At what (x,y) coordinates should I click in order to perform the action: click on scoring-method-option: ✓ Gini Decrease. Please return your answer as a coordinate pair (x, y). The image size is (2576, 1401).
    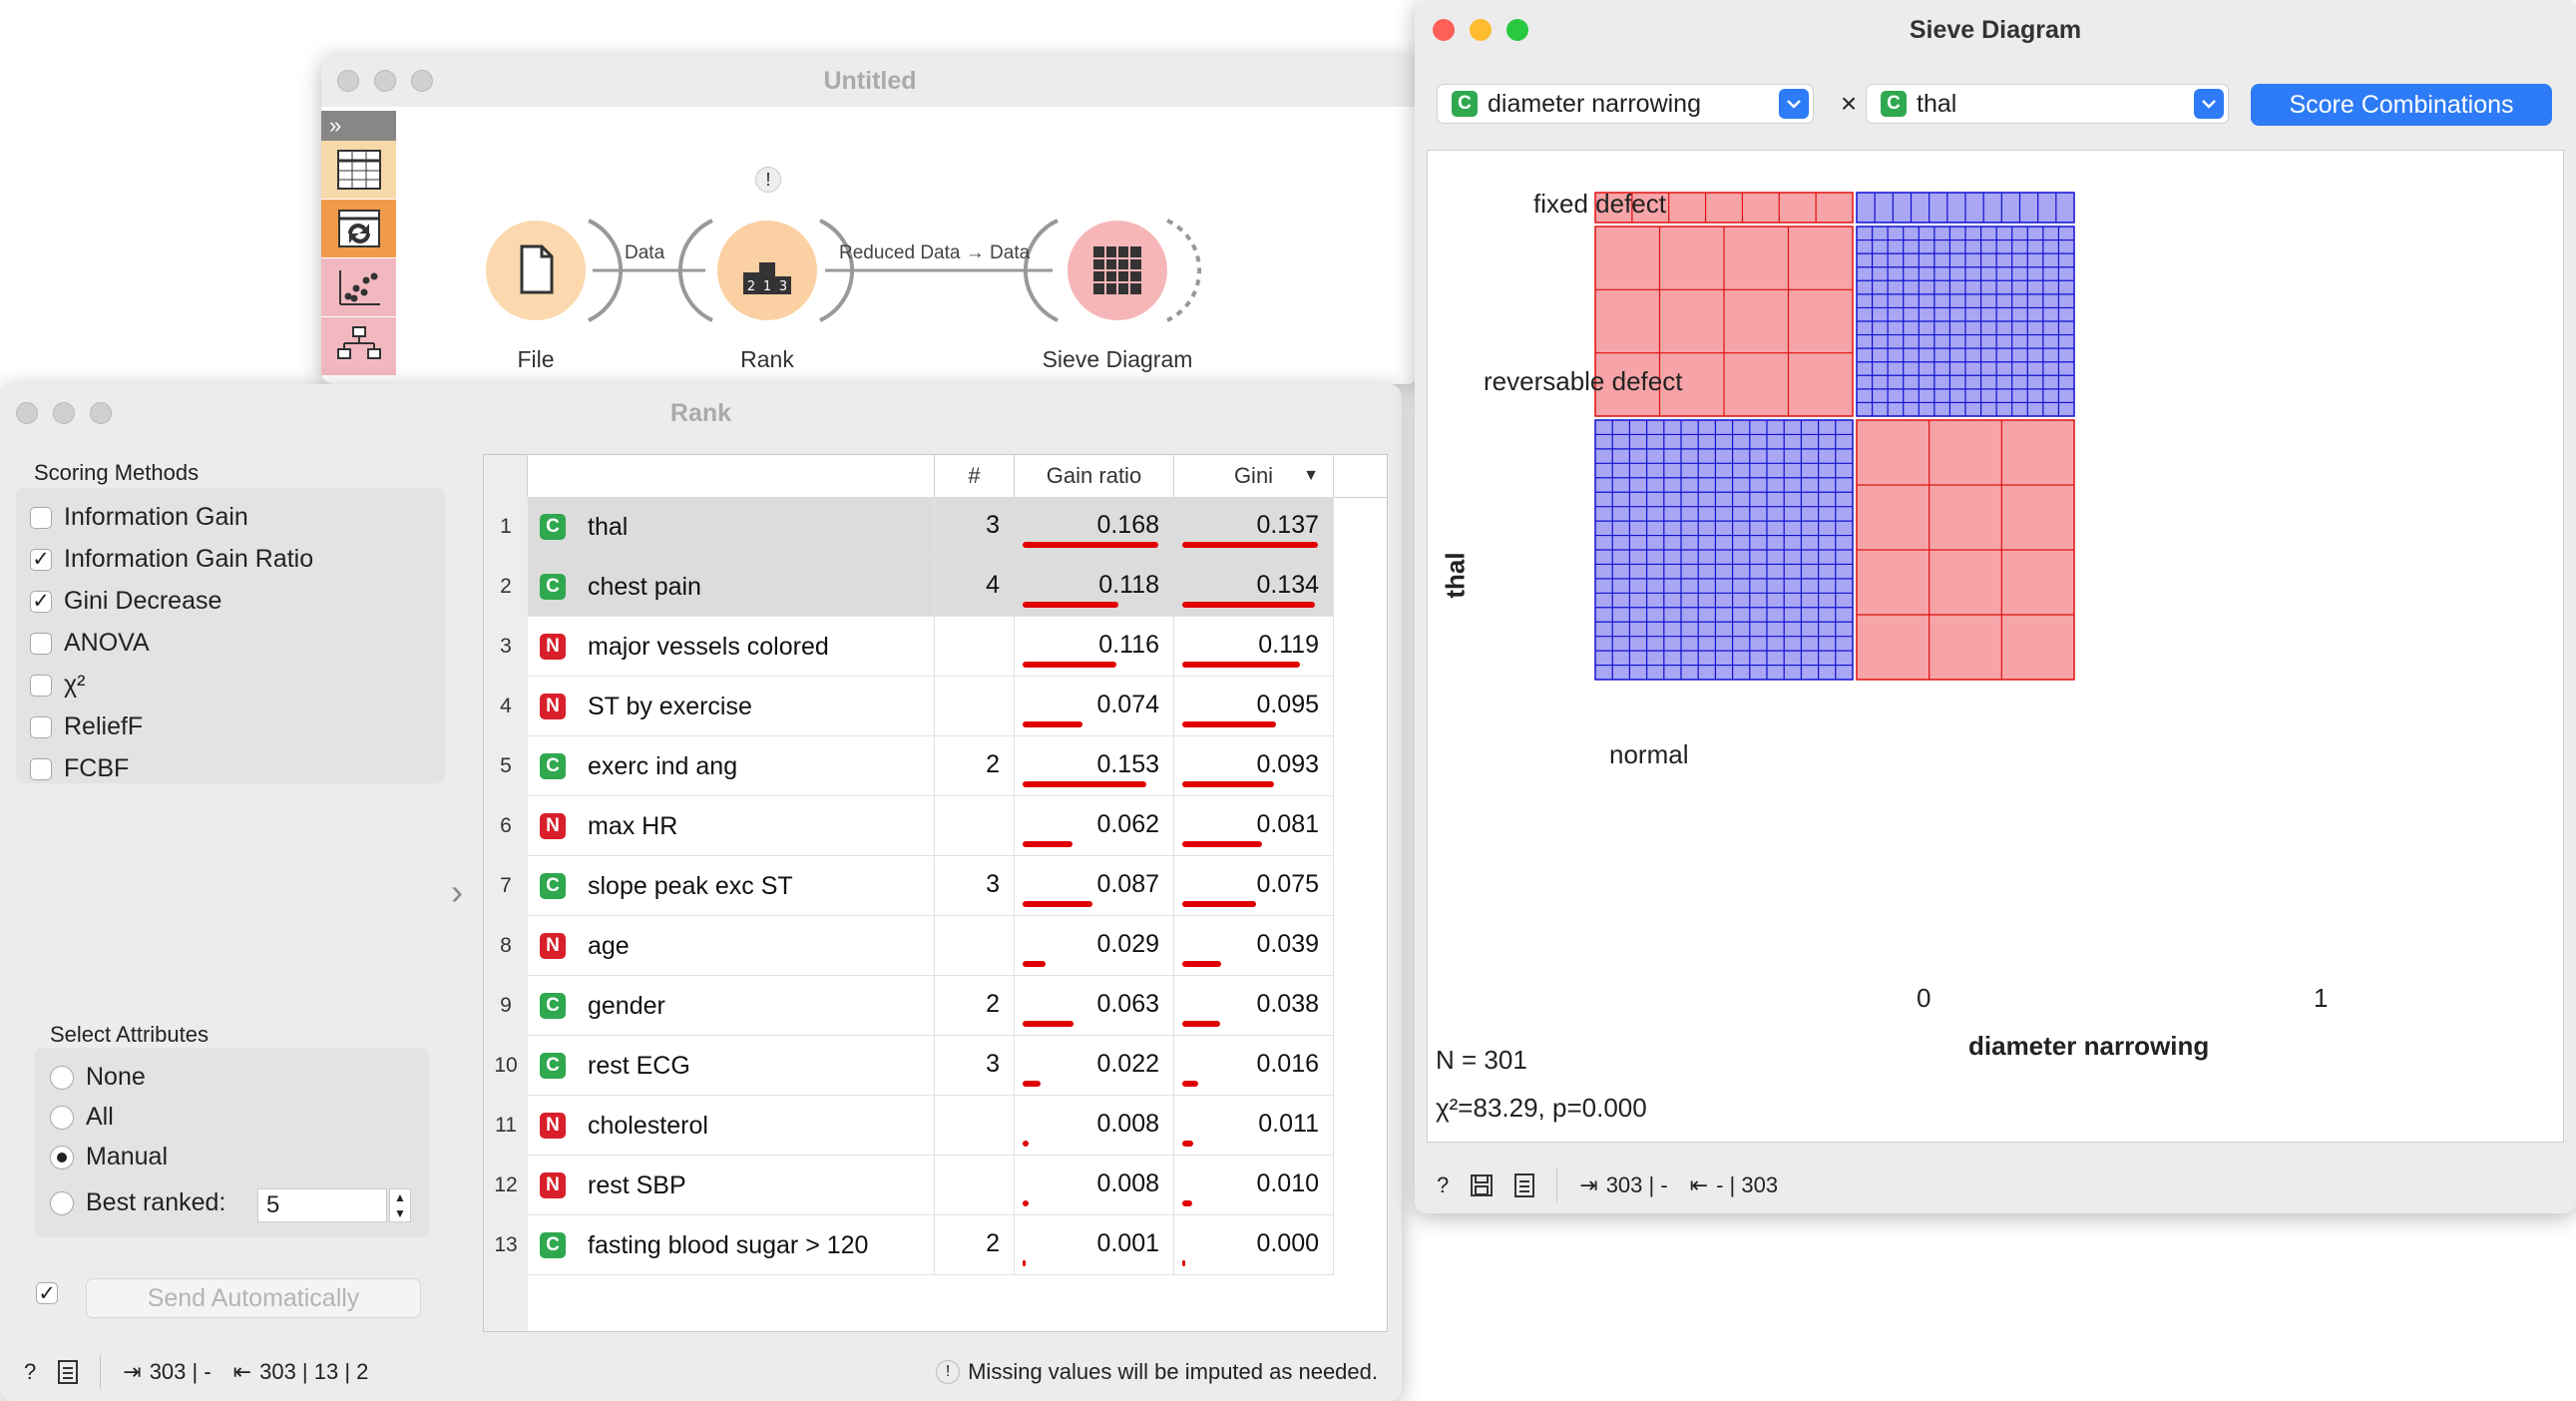
    Looking at the image, I should click on (125, 601).